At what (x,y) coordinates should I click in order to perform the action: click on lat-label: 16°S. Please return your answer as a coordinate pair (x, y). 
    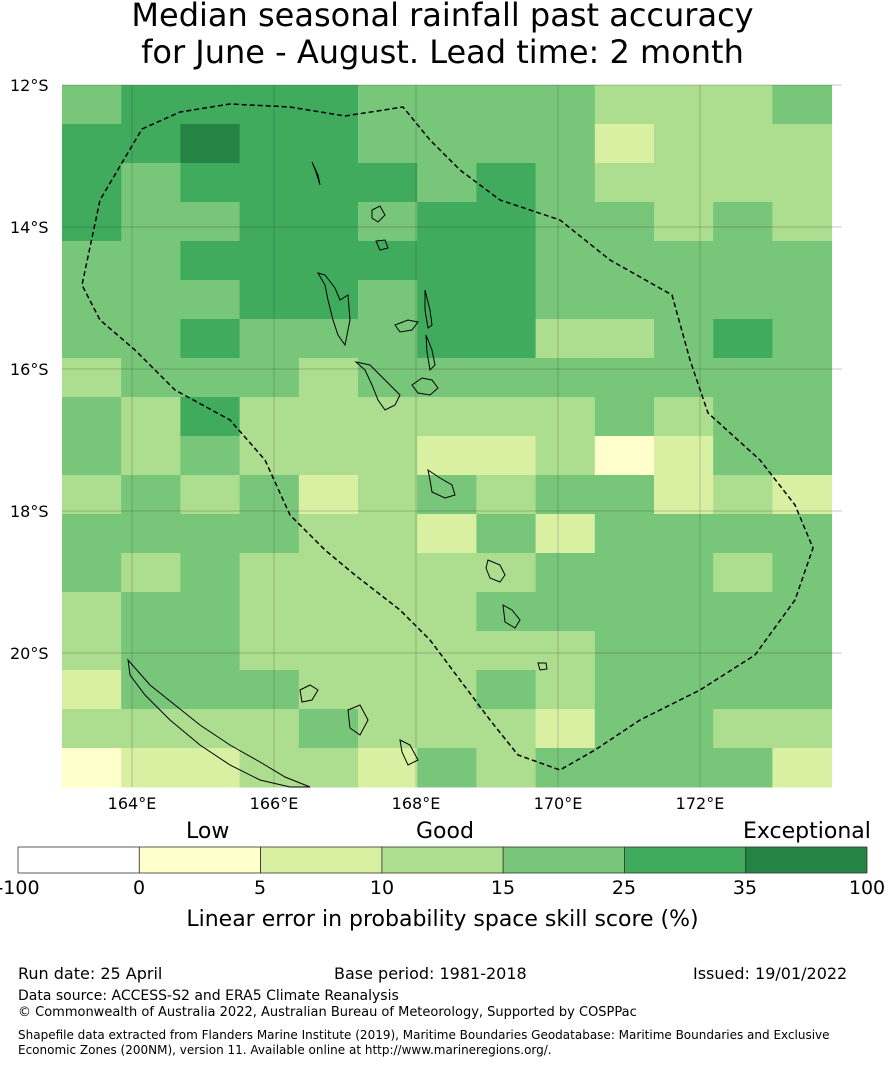
    Looking at the image, I should click on (29, 369).